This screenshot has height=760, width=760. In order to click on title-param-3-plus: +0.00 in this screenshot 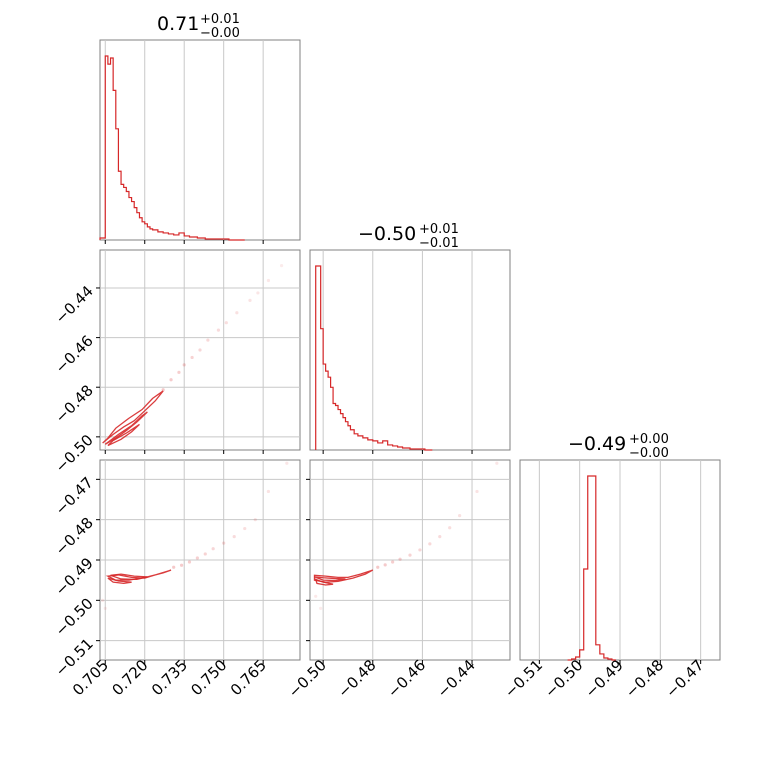, I will do `click(649, 439)`.